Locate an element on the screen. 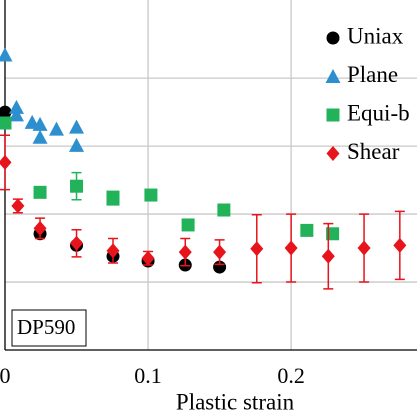 The width and height of the screenshot is (417, 417). x-tick-label: 0.1 is located at coordinates (148, 375).